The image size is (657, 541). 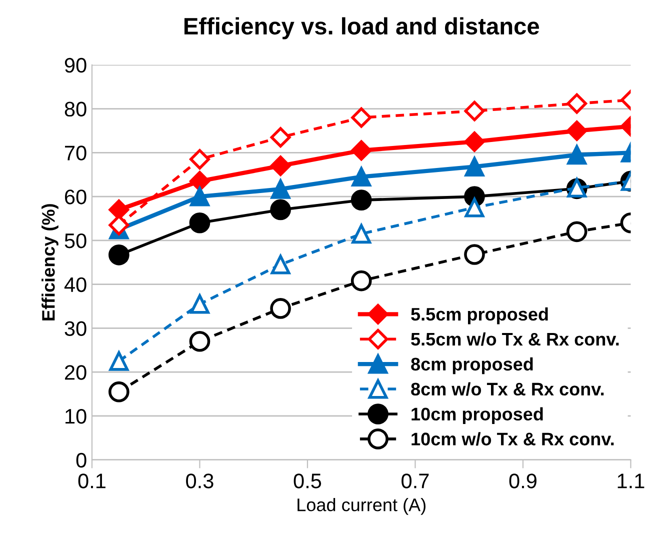 What do you see at coordinates (75, 372) in the screenshot?
I see `y-tick-label: 20` at bounding box center [75, 372].